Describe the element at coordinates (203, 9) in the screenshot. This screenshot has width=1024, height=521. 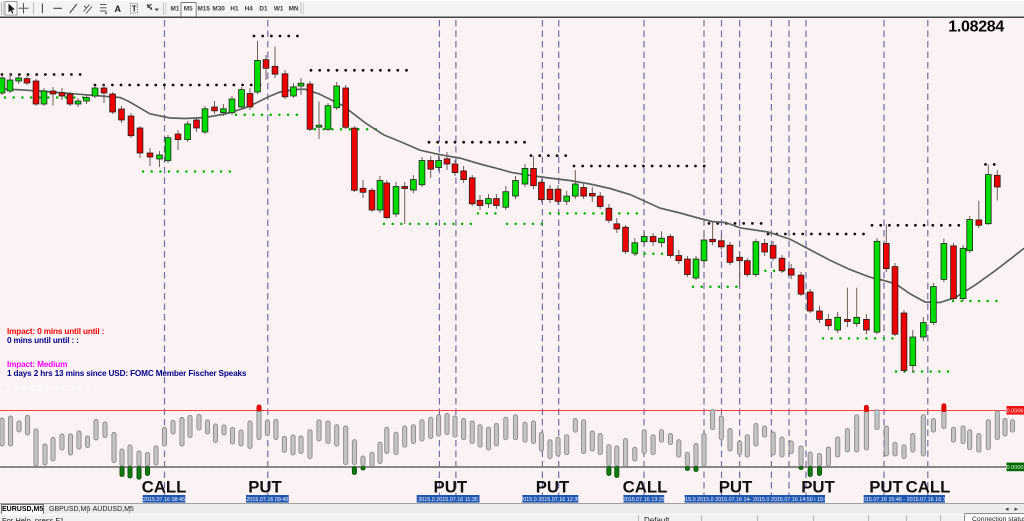
I see `svg-text: M15` at that location.